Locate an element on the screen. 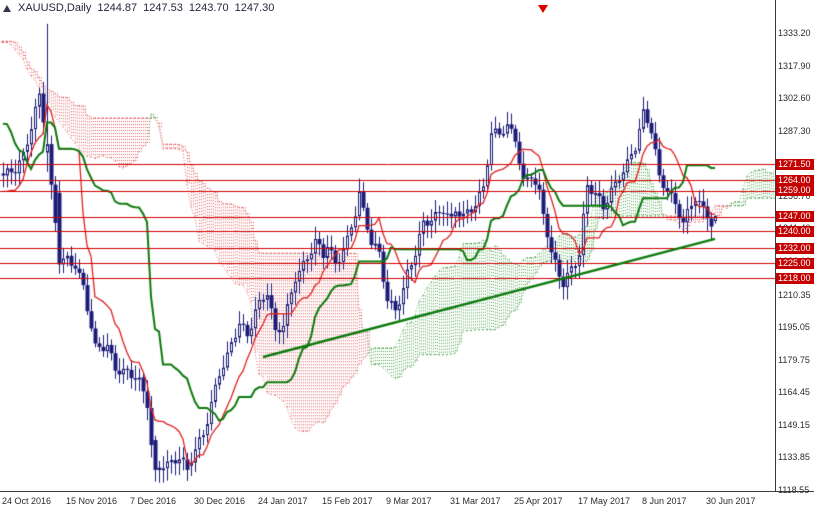 The height and width of the screenshot is (514, 814). low-value: 1243.70 is located at coordinates (208, 8).